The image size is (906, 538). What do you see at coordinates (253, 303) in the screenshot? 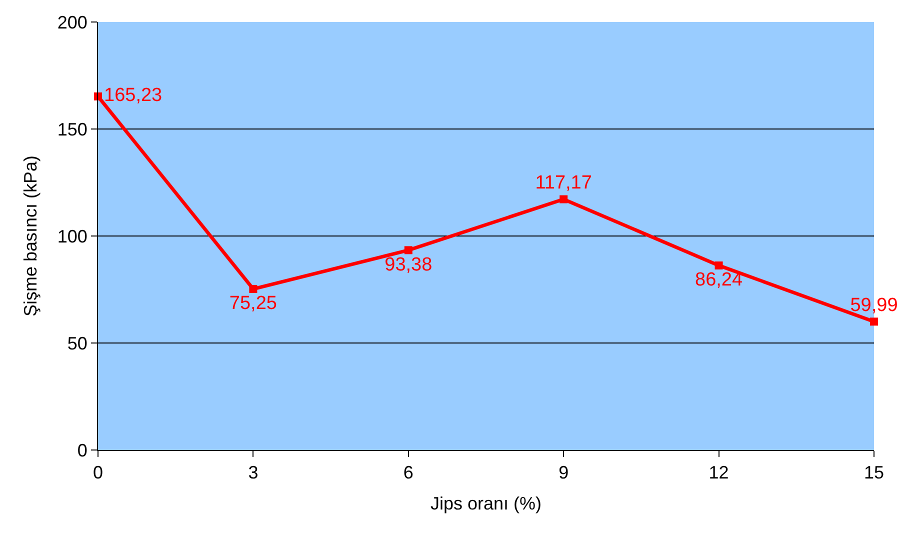
I see `data-label: 75,25` at bounding box center [253, 303].